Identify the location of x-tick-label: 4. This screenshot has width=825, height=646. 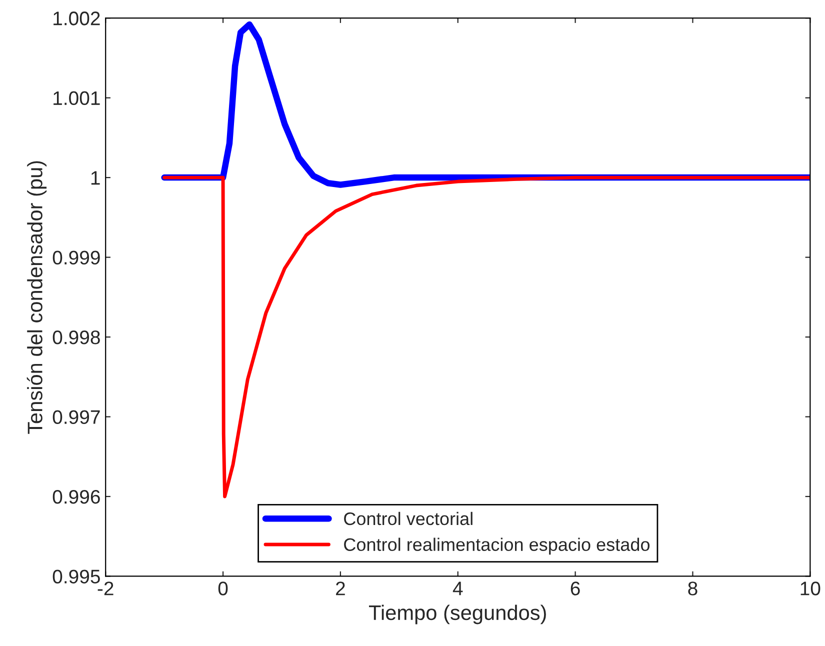
(457, 589).